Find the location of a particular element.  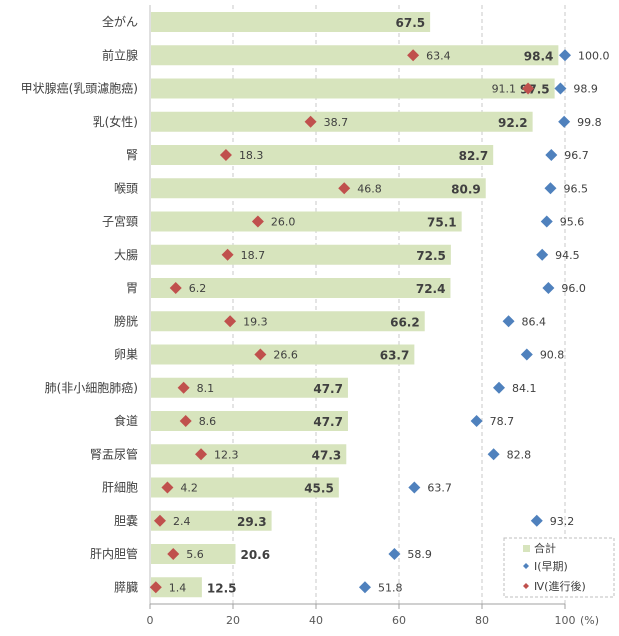

legend-label-stage1: Ⅰ(早期) is located at coordinates (551, 566).